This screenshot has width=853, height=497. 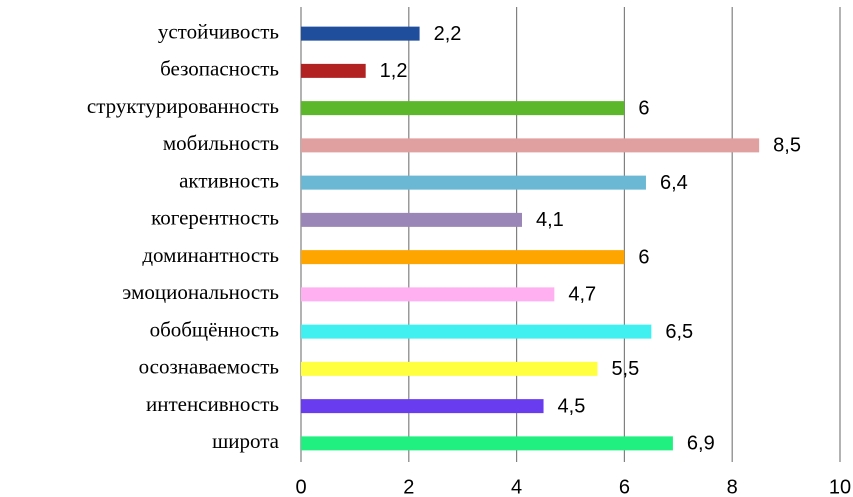 What do you see at coordinates (218, 31) in the screenshot?
I see `category-label: устойчивость` at bounding box center [218, 31].